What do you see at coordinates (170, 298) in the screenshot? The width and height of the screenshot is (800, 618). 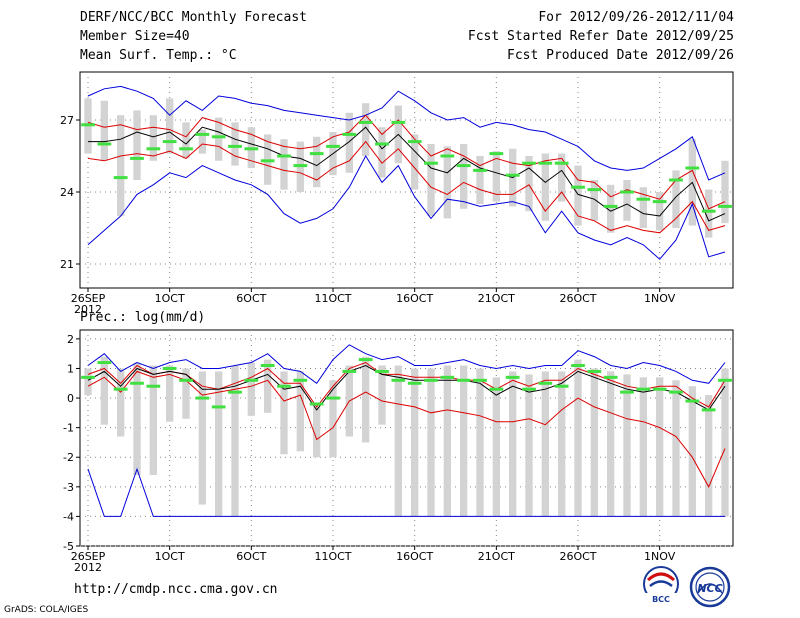 I see `x-tick-label: 1OCT` at bounding box center [170, 298].